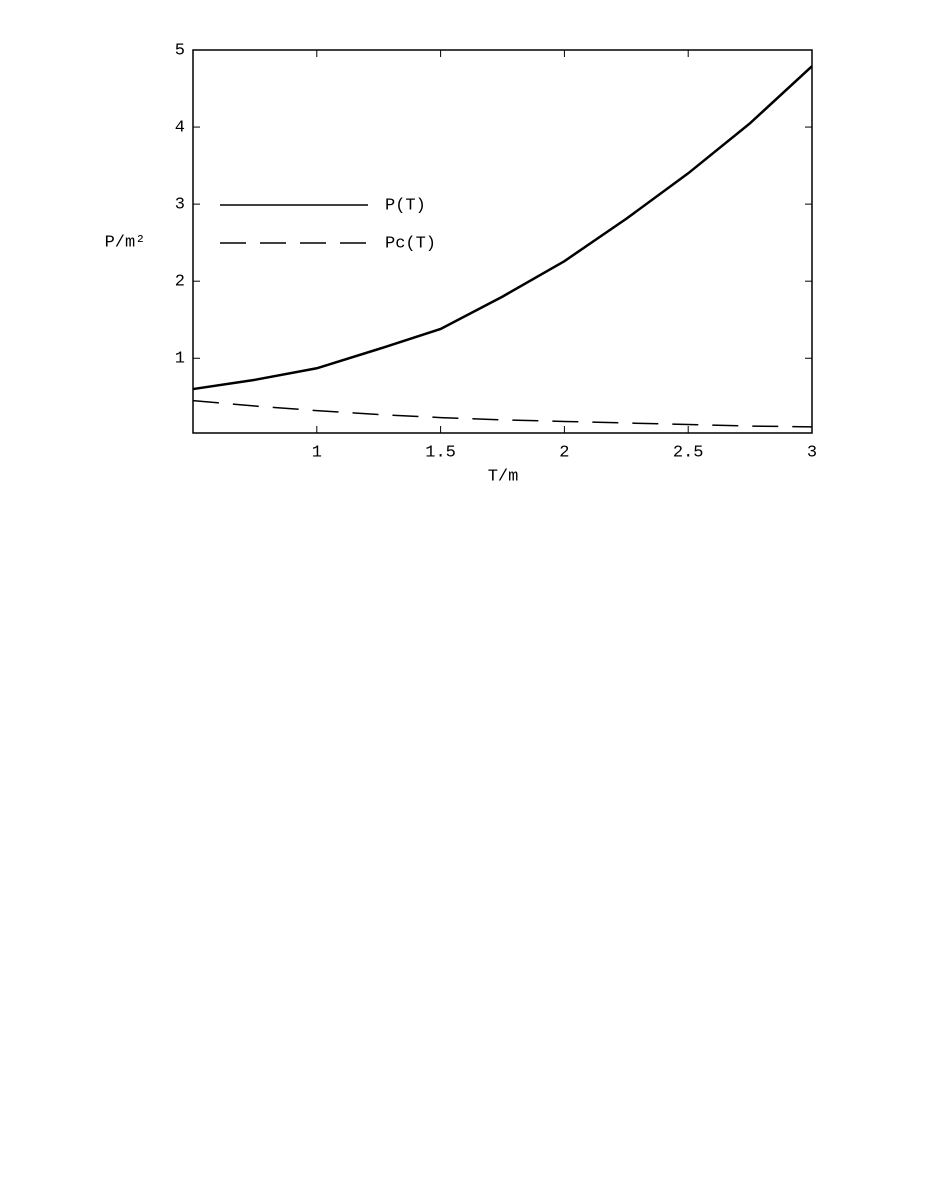 The height and width of the screenshot is (1204, 926). I want to click on data-line, so click(502, 413).